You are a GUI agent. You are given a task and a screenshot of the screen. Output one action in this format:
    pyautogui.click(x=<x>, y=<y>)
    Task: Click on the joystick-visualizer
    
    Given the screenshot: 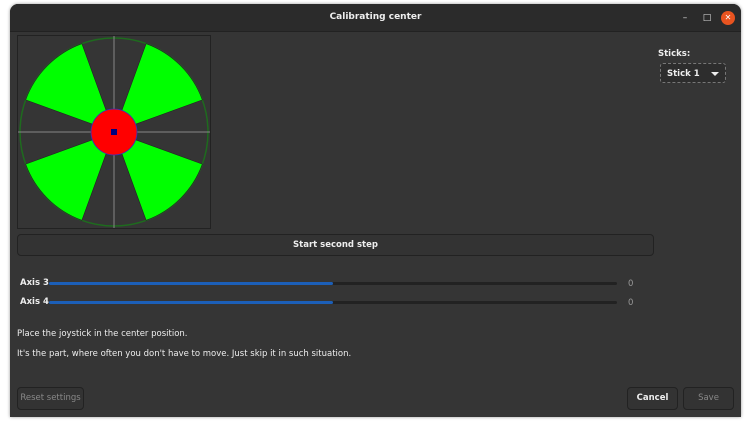 What is the action you would take?
    pyautogui.click(x=114, y=132)
    